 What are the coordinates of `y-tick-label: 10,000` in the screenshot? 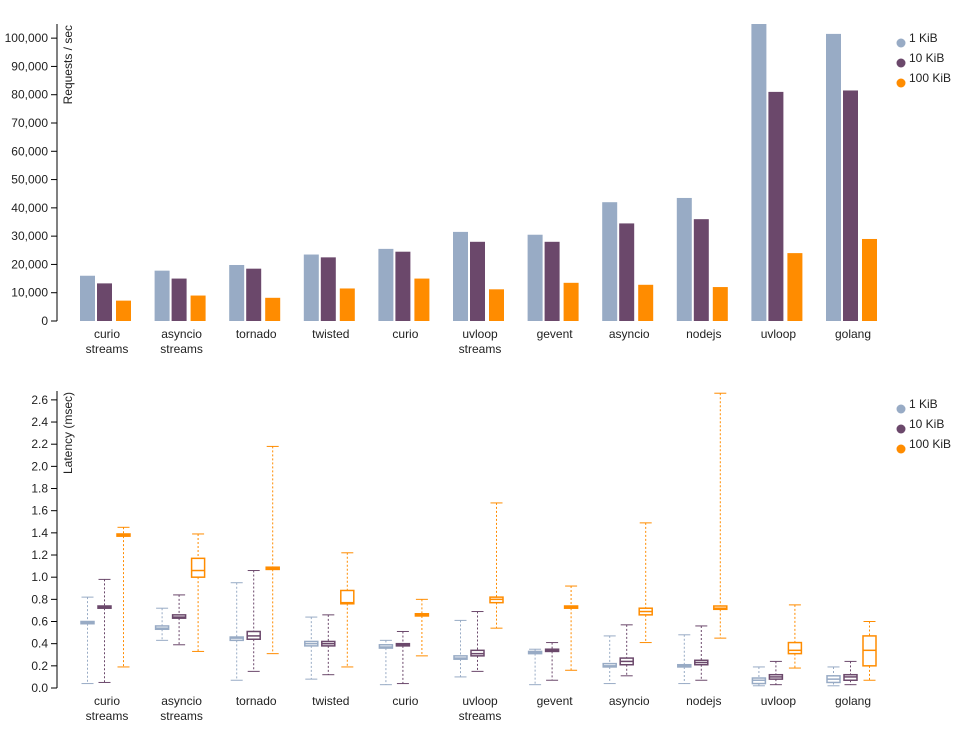 It's located at (29, 293).